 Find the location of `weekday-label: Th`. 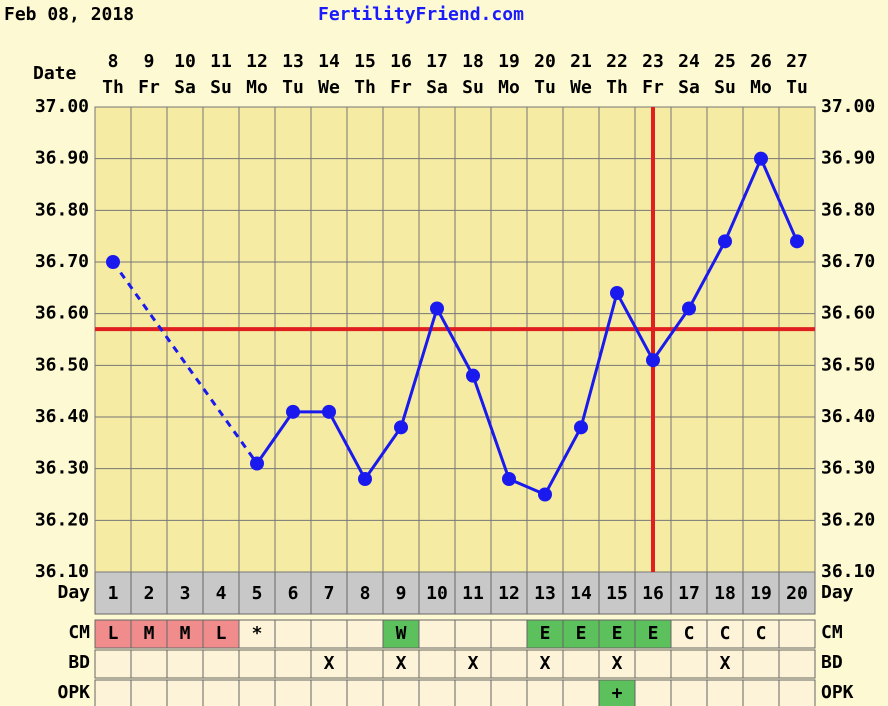

weekday-label: Th is located at coordinates (113, 87).